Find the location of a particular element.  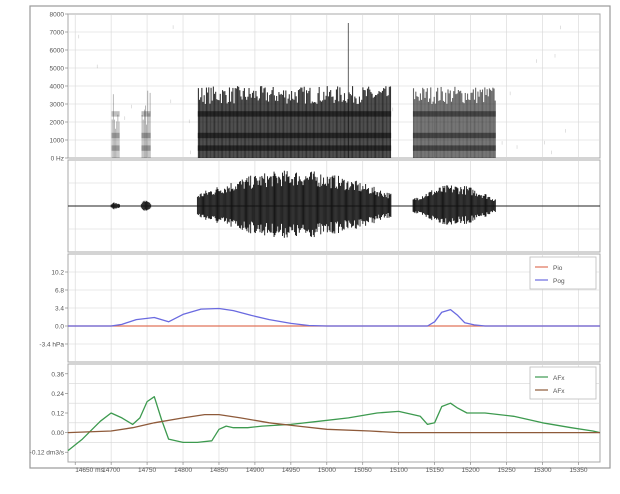

time-tick-label: 14900 is located at coordinates (255, 470).